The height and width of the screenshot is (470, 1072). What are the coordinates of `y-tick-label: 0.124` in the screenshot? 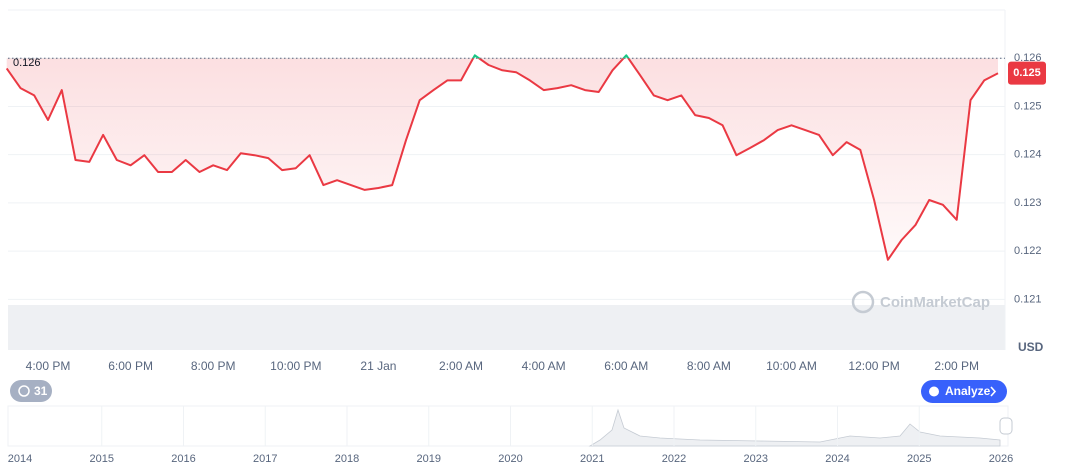 It's located at (1028, 155).